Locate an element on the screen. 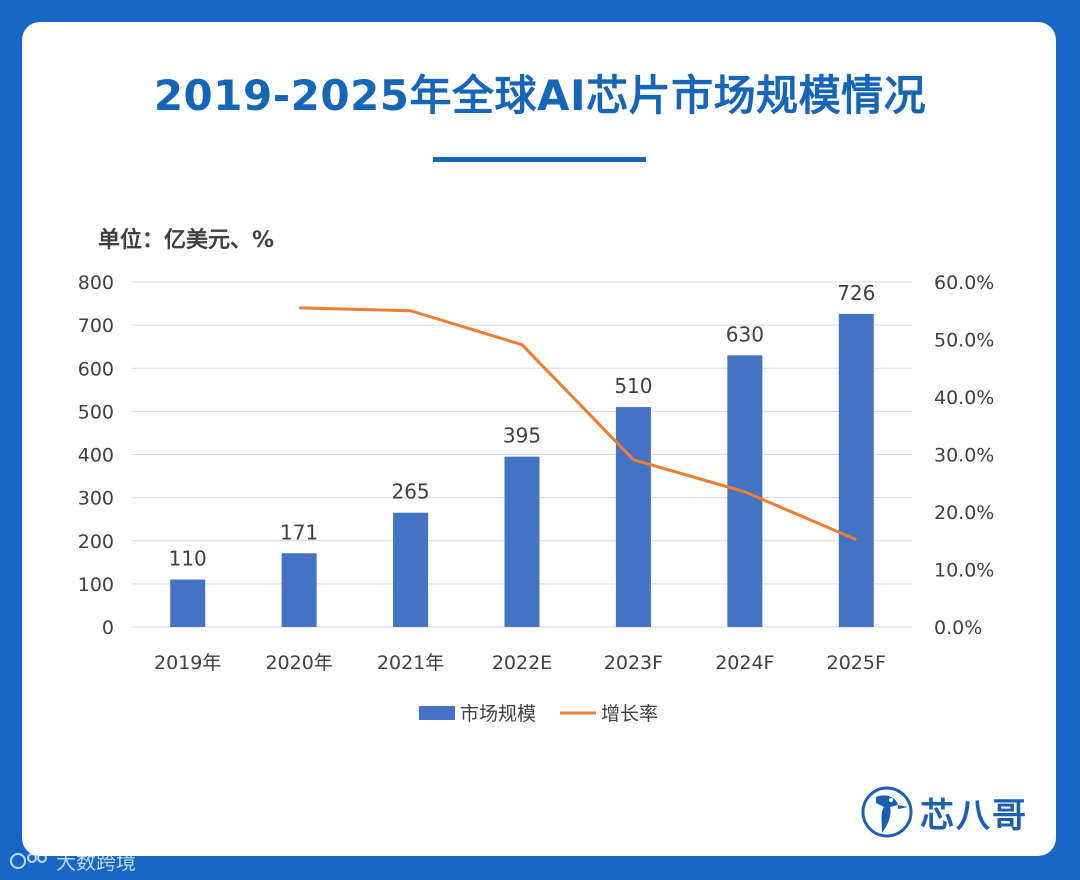  right-tick-label: 0.0% is located at coordinates (958, 628).